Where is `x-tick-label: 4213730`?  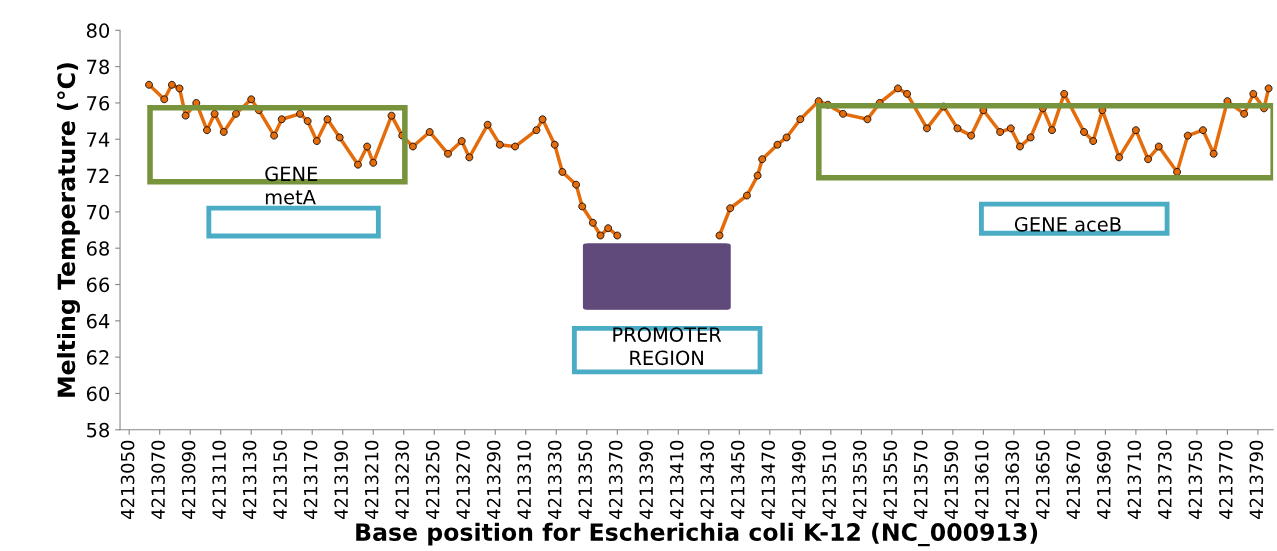 x-tick-label: 4213730 is located at coordinates (1164, 480).